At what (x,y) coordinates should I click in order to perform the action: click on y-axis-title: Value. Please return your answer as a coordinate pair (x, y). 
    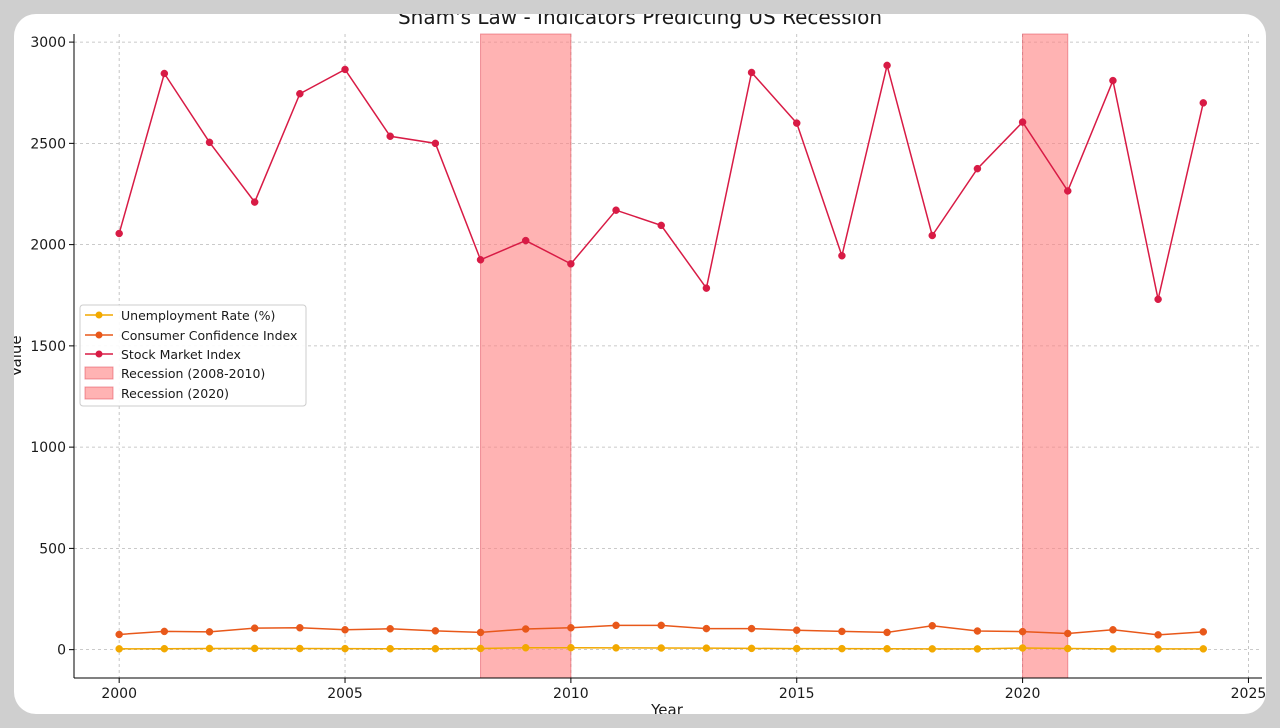
    Looking at the image, I should click on (19, 355).